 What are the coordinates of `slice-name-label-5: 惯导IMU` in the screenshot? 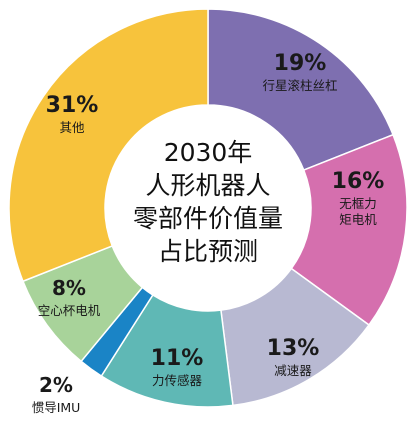 It's located at (56, 407).